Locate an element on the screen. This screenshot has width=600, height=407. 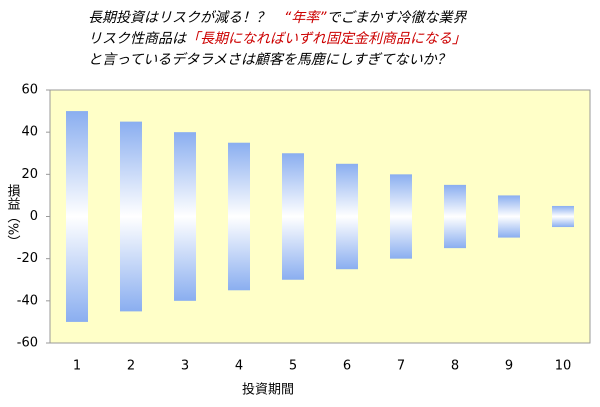
title-segment: と言っているデタラメさは顧客を馬鹿にしすぎてないか？ is located at coordinates (269, 60).